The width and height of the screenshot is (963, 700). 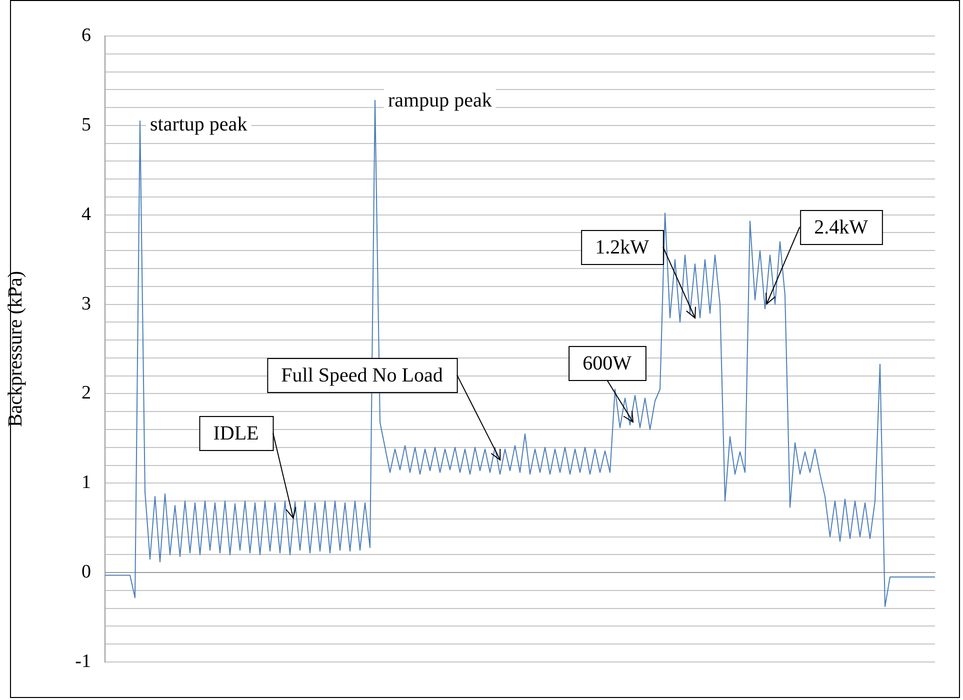 What do you see at coordinates (86, 125) in the screenshot?
I see `y-tick-label: 5` at bounding box center [86, 125].